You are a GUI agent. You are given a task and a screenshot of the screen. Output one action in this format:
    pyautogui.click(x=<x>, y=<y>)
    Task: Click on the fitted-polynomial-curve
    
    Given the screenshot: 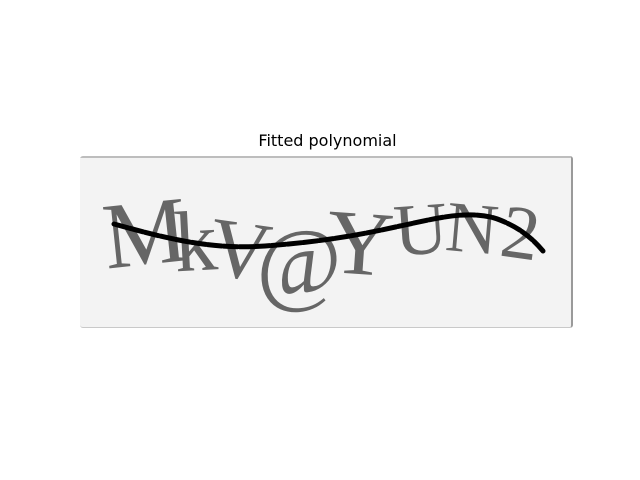 What is the action you would take?
    pyautogui.click(x=328, y=233)
    